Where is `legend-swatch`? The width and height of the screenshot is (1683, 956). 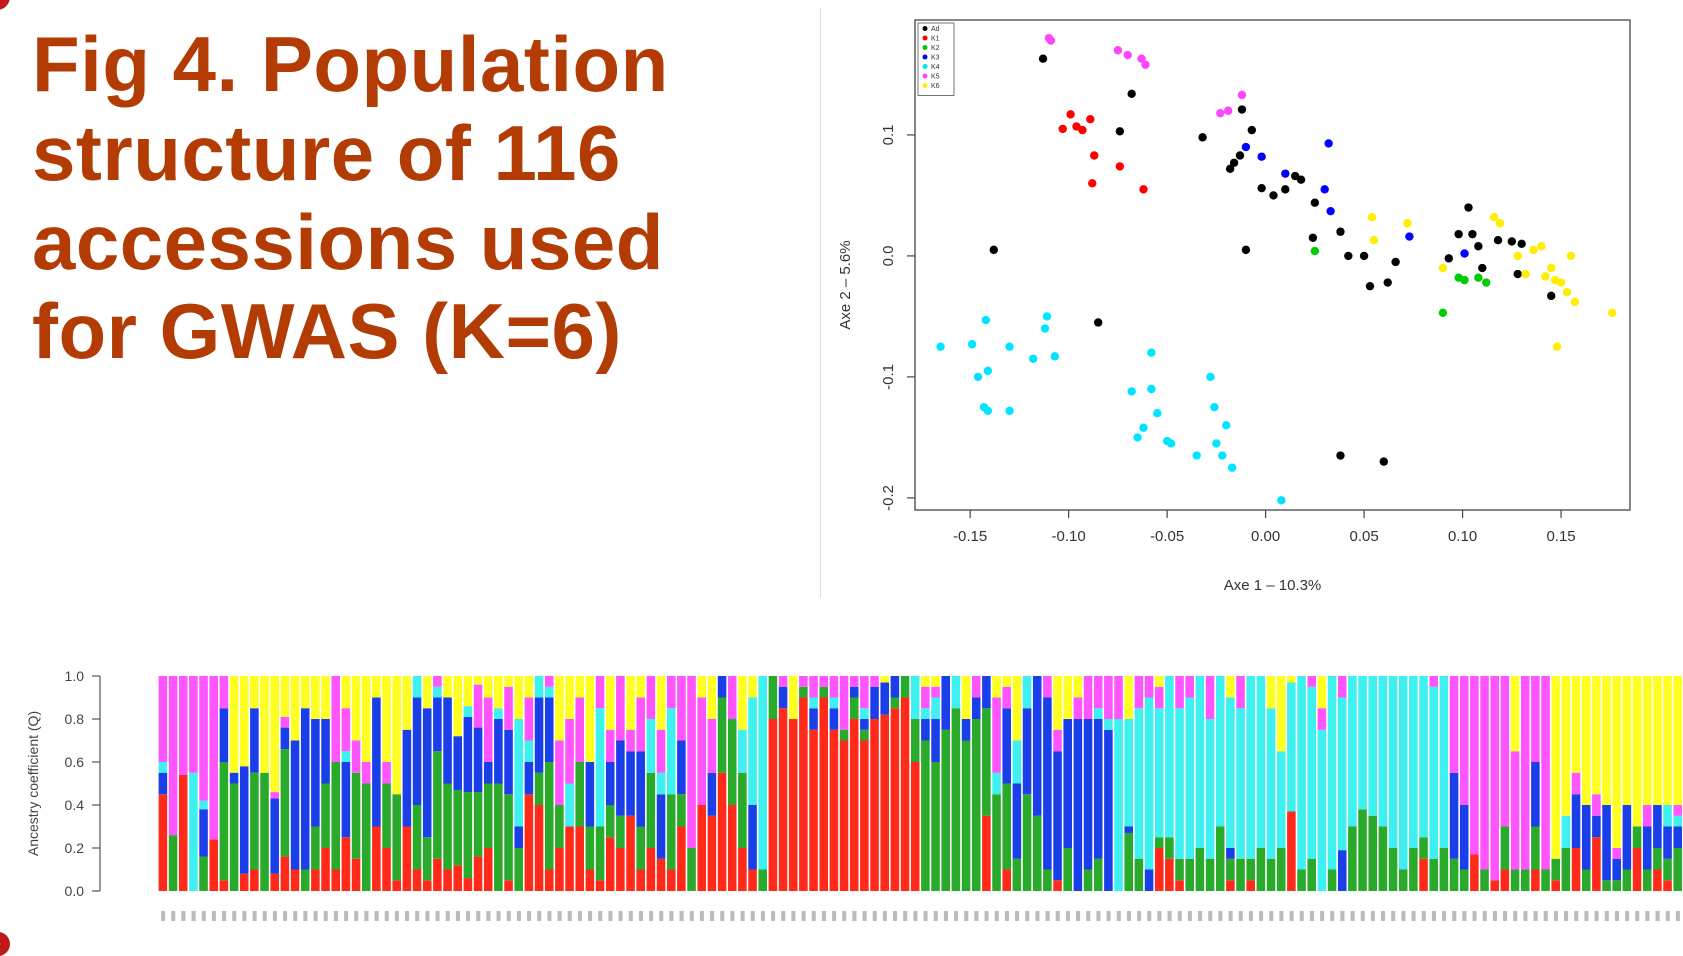 legend-swatch is located at coordinates (925, 28).